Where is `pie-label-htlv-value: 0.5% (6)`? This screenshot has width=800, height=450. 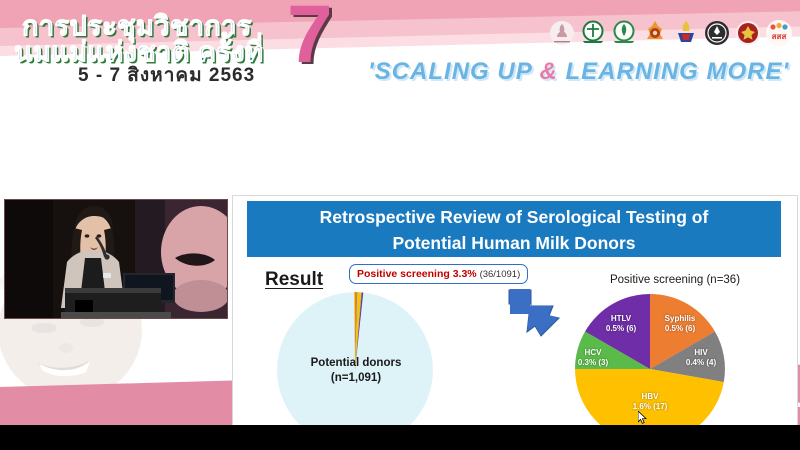 pie-label-htlv-value: 0.5% (6) is located at coordinates (621, 328).